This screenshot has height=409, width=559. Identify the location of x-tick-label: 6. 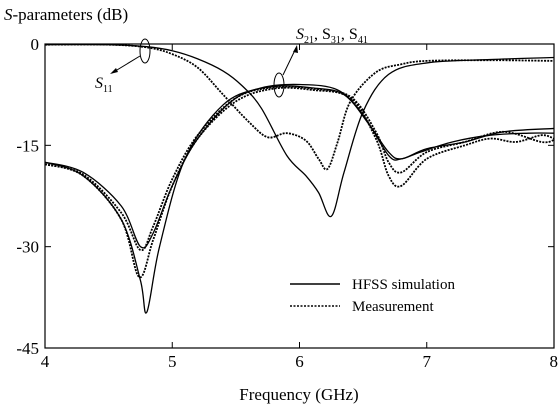
(299, 361).